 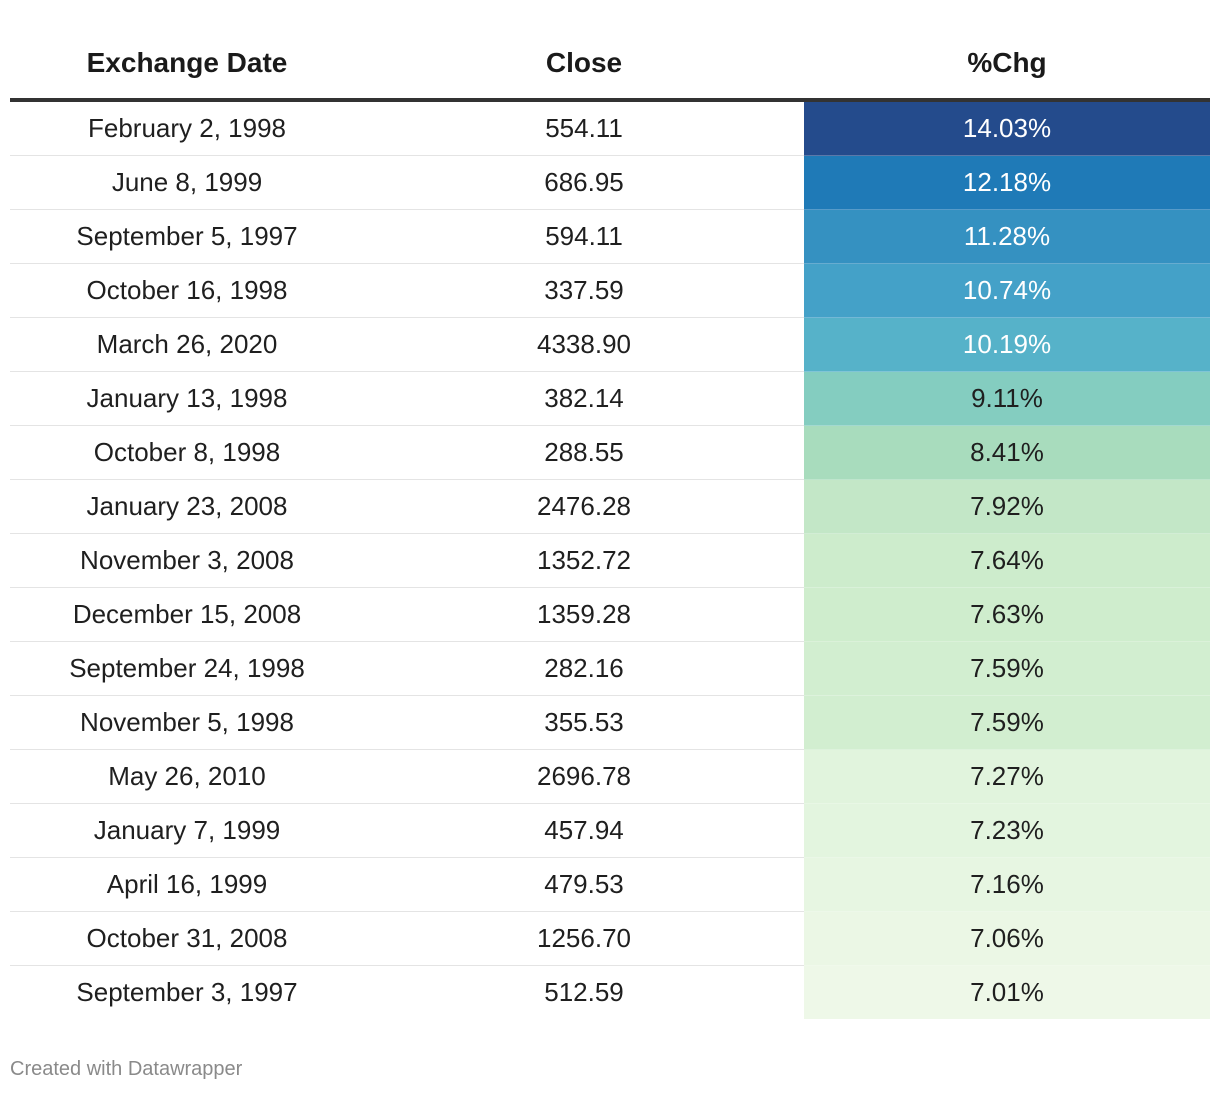 I want to click on cell-close: 1352.72, so click(x=584, y=560).